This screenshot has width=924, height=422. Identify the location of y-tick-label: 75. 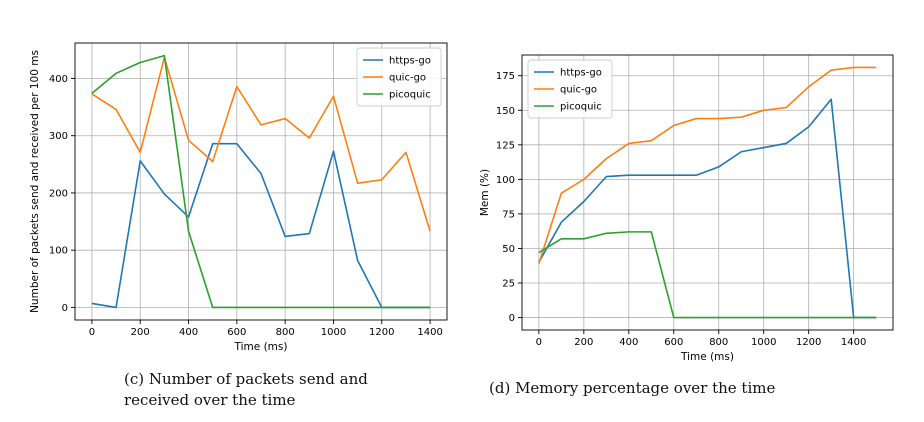
(508, 214).